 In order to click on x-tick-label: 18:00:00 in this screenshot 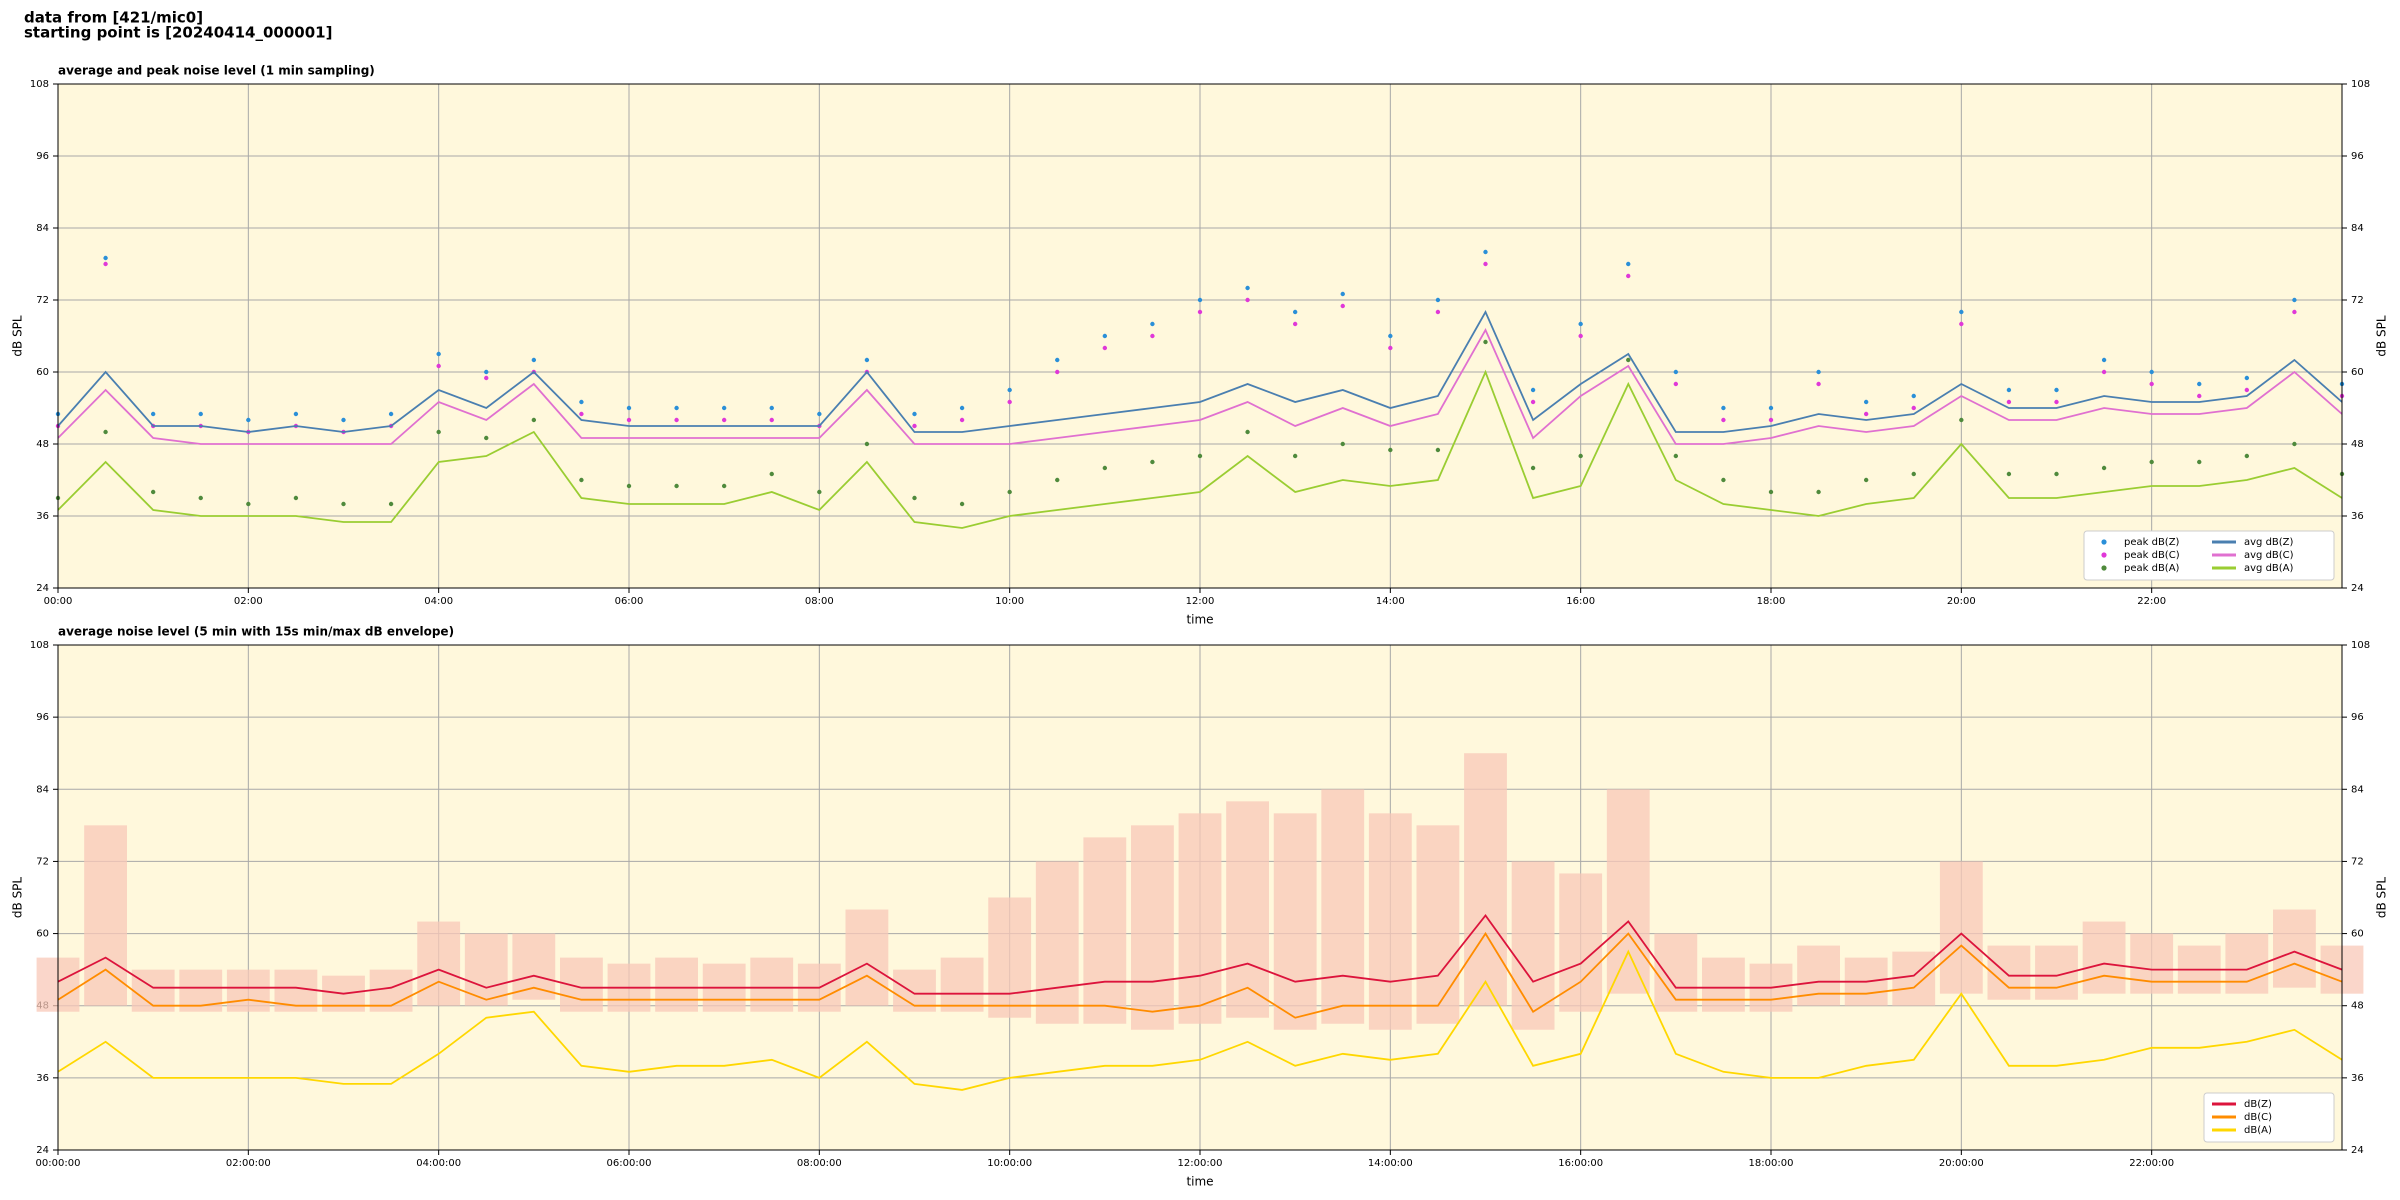, I will do `click(1771, 1163)`.